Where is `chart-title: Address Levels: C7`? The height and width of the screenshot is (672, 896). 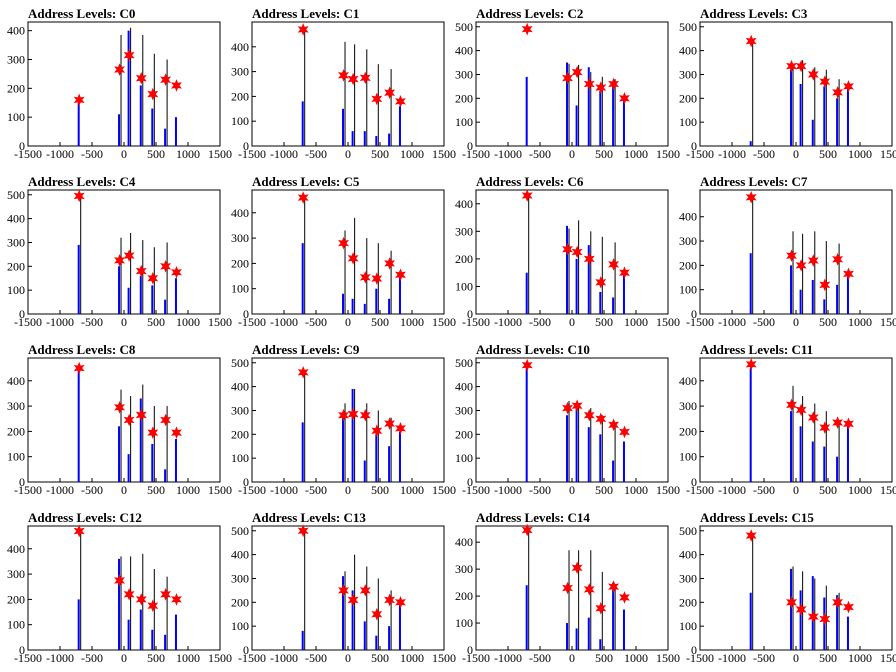 chart-title: Address Levels: C7 is located at coordinates (754, 181).